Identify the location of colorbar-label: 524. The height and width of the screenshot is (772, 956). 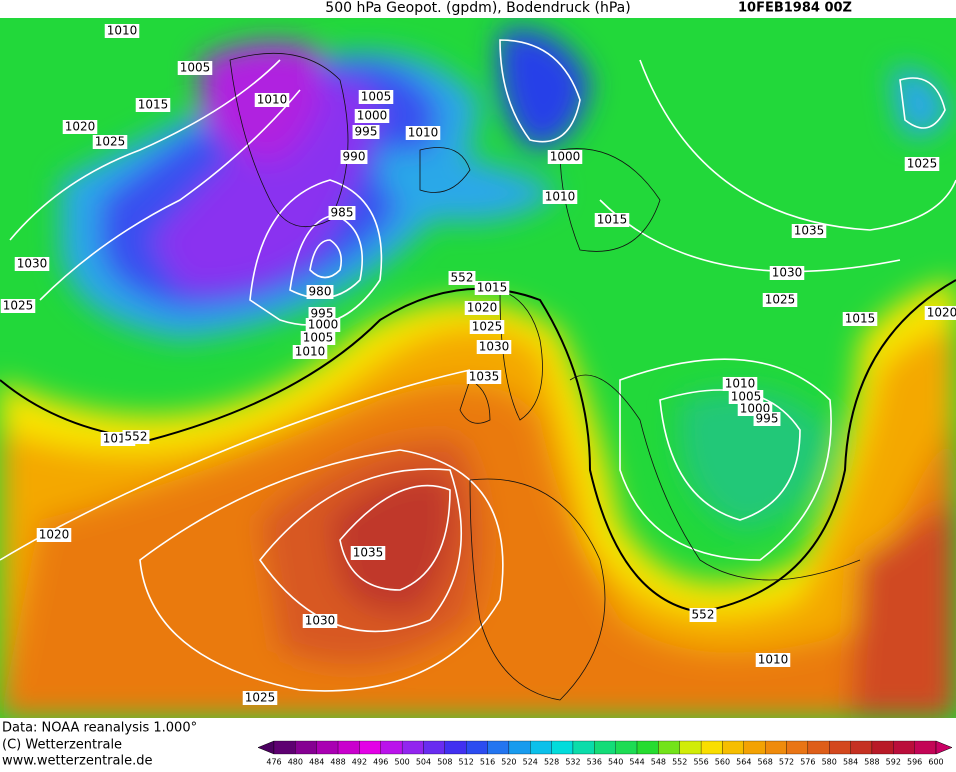
(530, 762).